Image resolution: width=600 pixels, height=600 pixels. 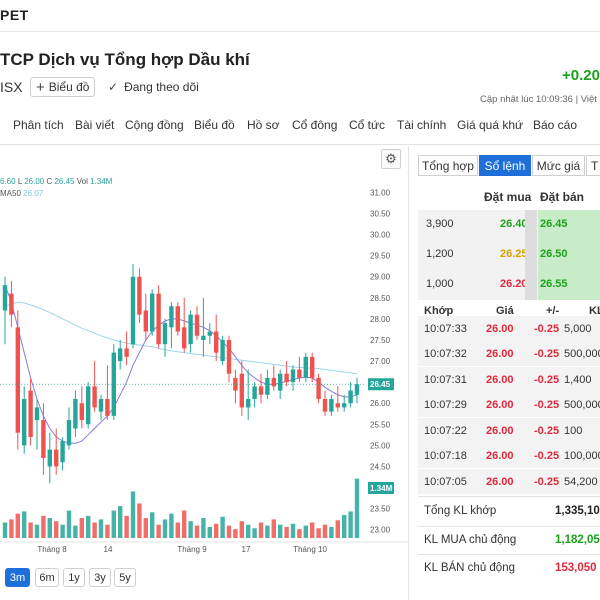 What do you see at coordinates (509, 455) in the screenshot?
I see `trade-row: 10:07:18 26.00 -0.25 100,000` at bounding box center [509, 455].